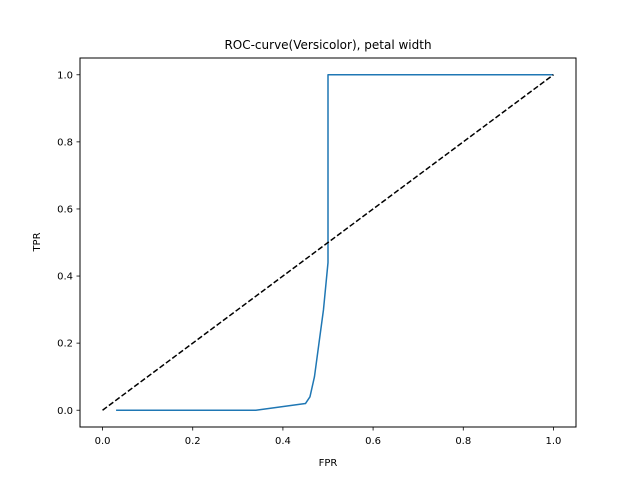 Image resolution: width=640 pixels, height=480 pixels. What do you see at coordinates (554, 441) in the screenshot?
I see `x-tick-label: 1.0` at bounding box center [554, 441].